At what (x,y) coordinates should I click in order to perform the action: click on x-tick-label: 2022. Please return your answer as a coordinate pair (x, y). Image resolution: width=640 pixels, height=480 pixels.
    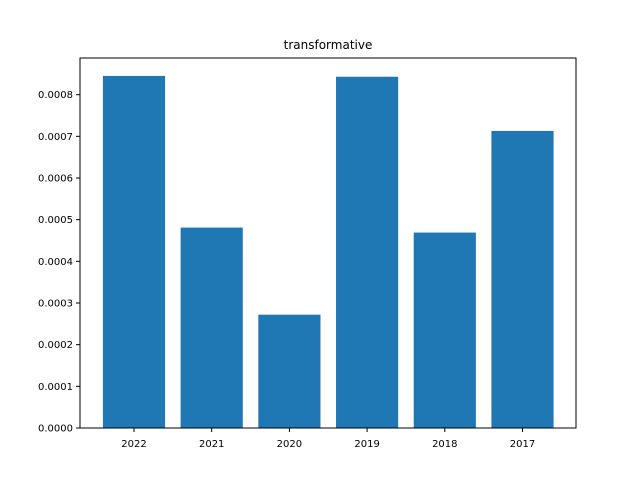
    Looking at the image, I should click on (133, 444).